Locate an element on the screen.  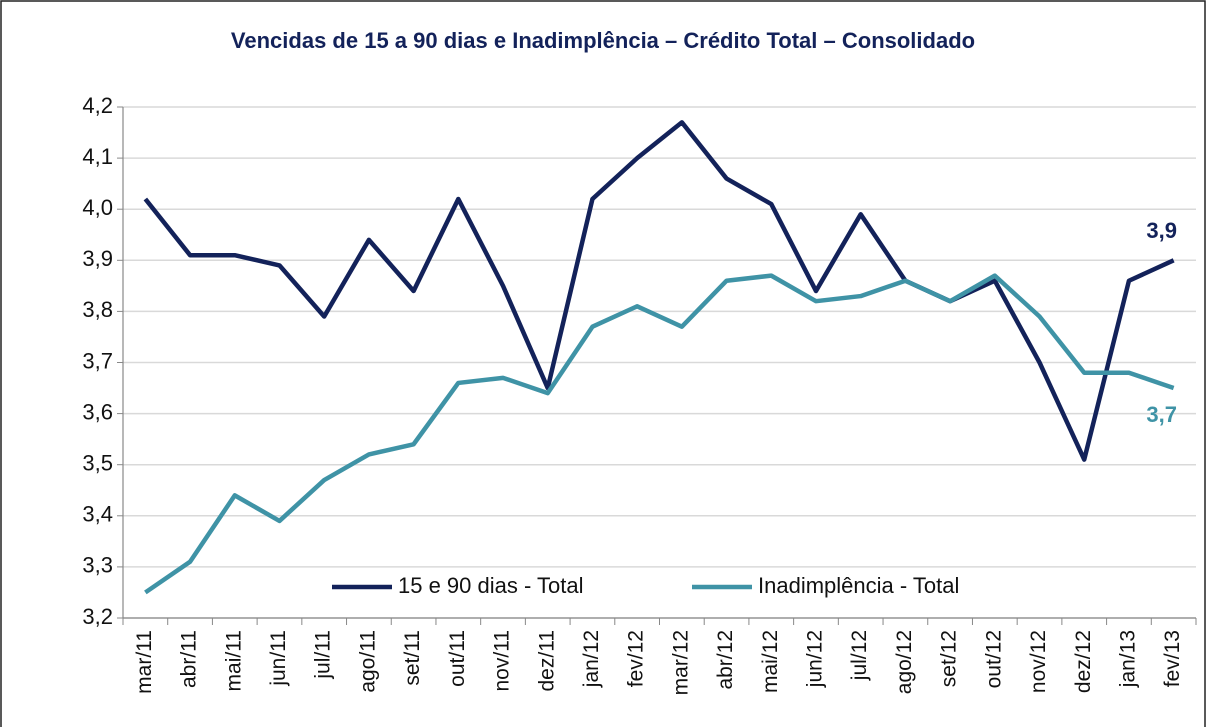
x-tick-label: nov/12 is located at coordinates (1038, 661).